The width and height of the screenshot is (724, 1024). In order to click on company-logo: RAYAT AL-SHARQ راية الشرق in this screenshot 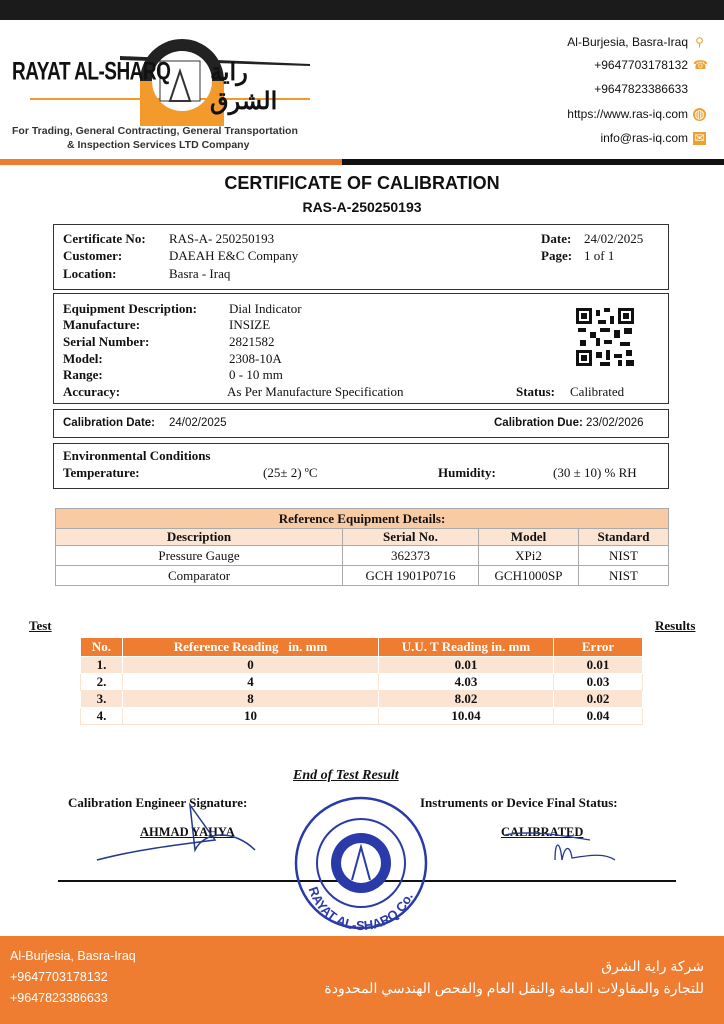, I will do `click(165, 76)`.